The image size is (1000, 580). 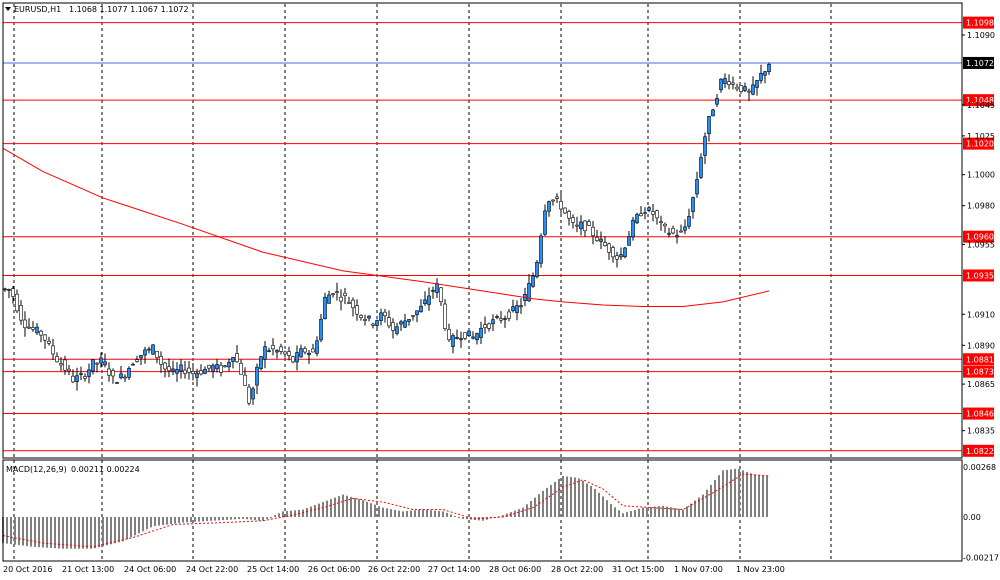 I want to click on level-price-label: 1.0960, so click(x=980, y=237).